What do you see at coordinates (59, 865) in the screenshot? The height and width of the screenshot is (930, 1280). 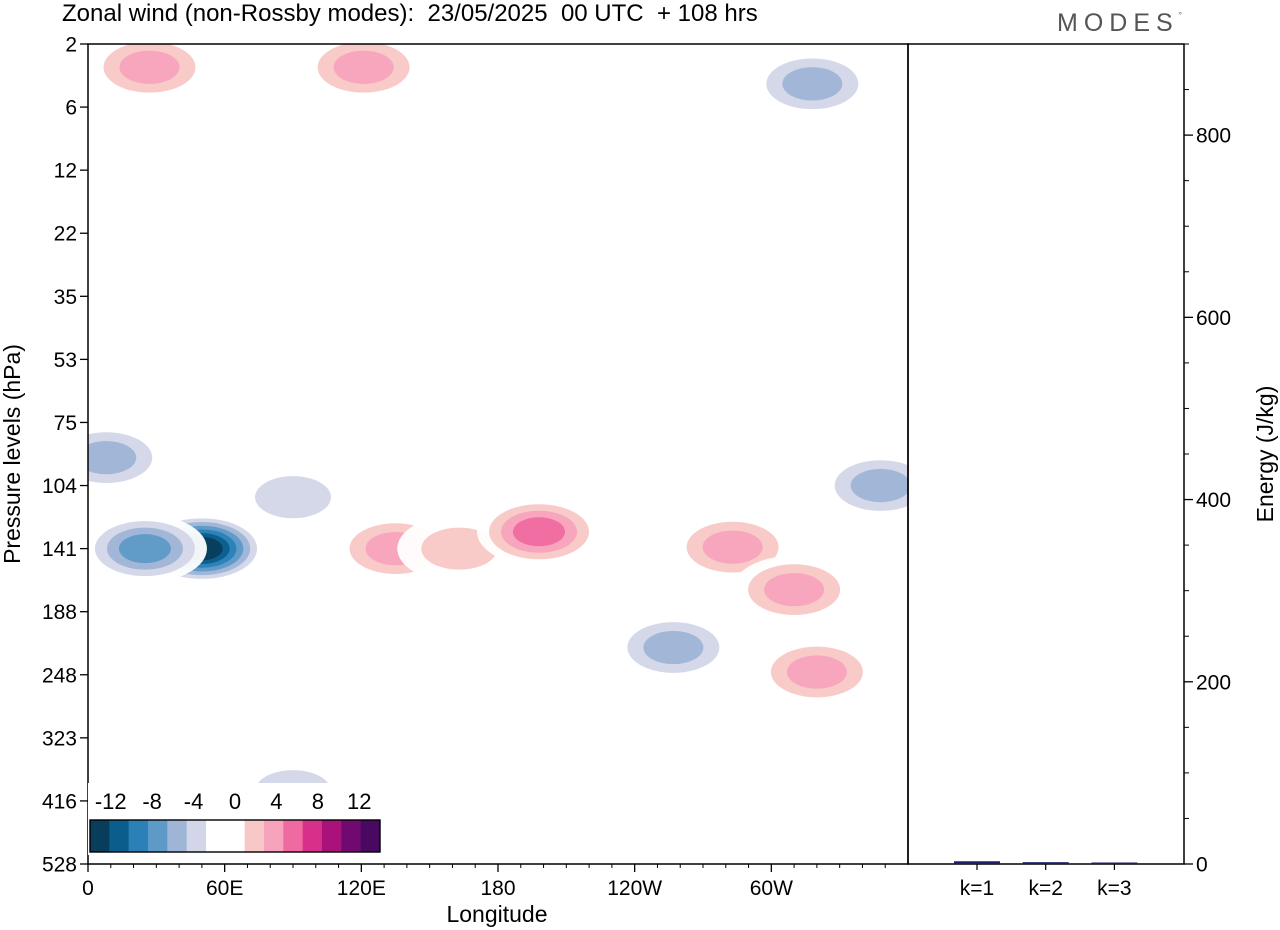 I see `y-tick-label-13: 528` at bounding box center [59, 865].